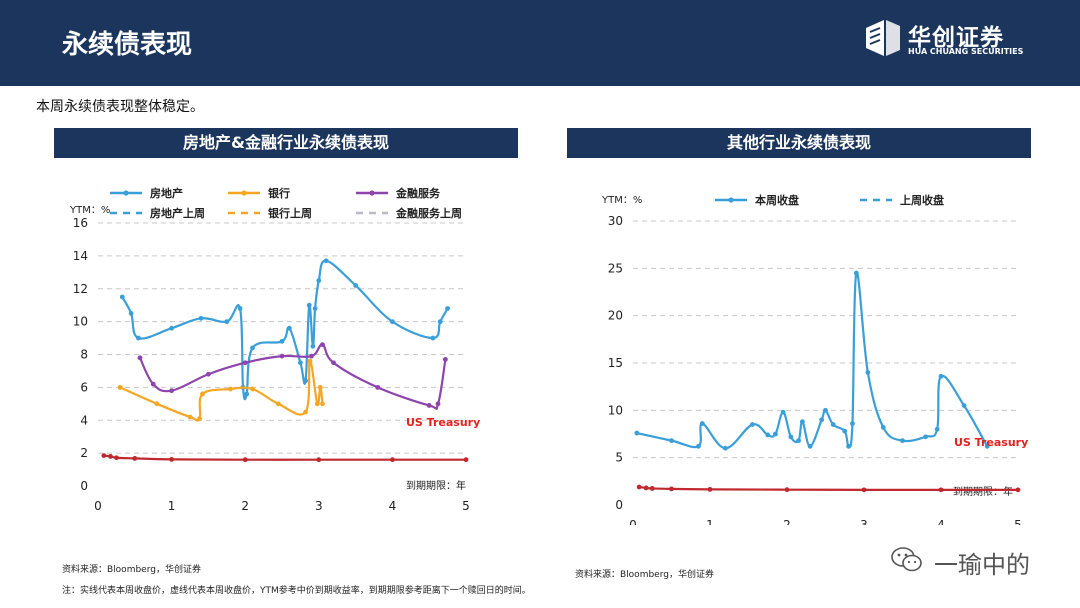 The width and height of the screenshot is (1080, 608). Describe the element at coordinates (245, 506) in the screenshot. I see `x-tick-label: 2` at that location.